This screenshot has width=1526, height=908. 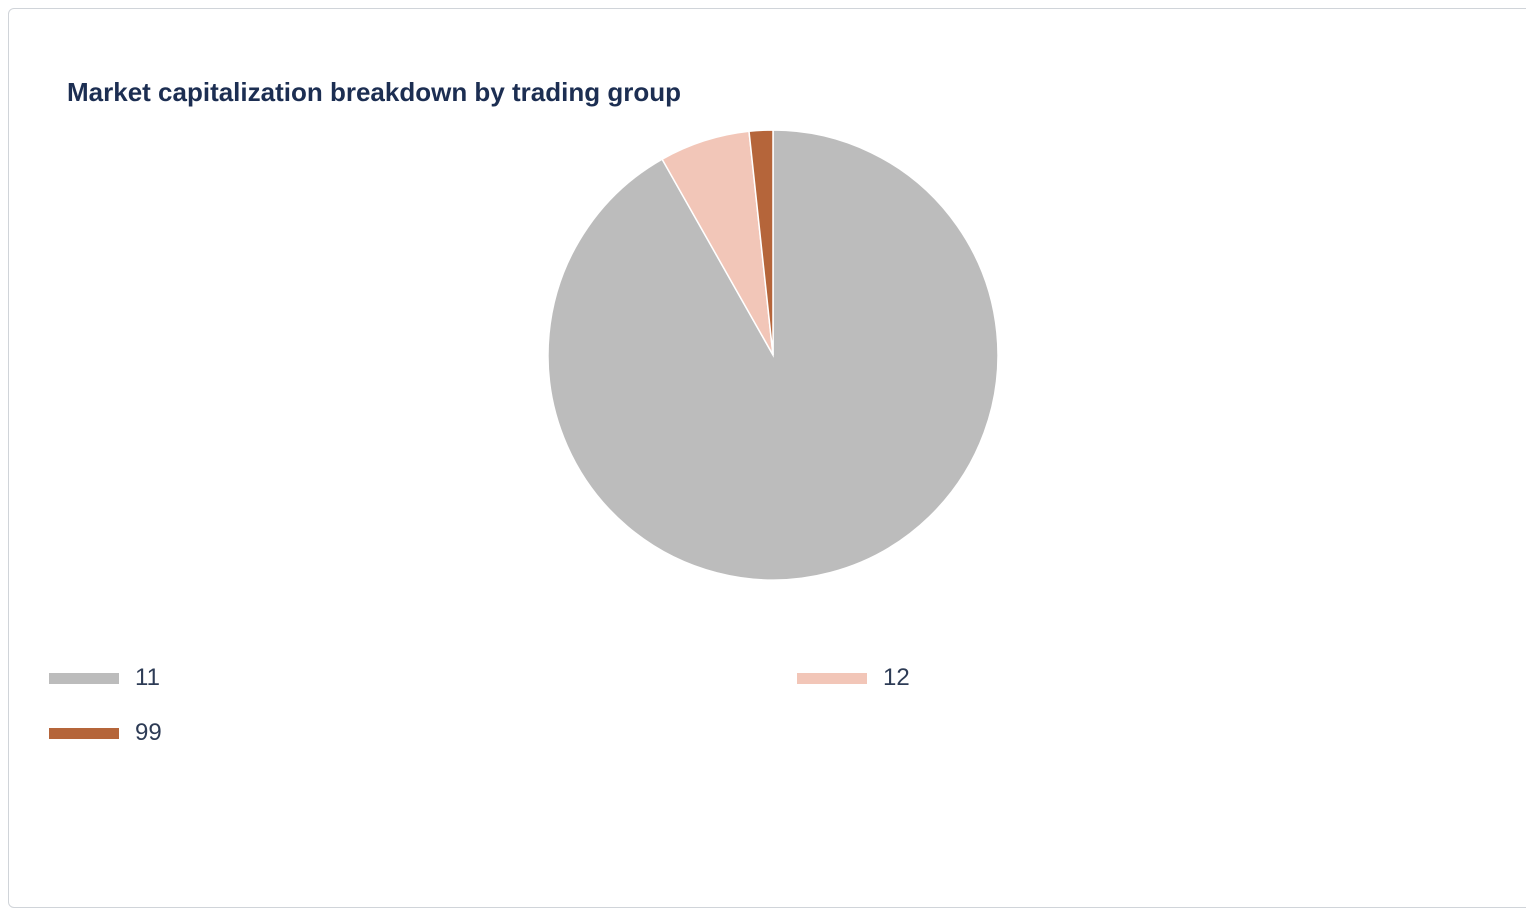 What do you see at coordinates (896, 677) in the screenshot?
I see `legend-label-12: 12` at bounding box center [896, 677].